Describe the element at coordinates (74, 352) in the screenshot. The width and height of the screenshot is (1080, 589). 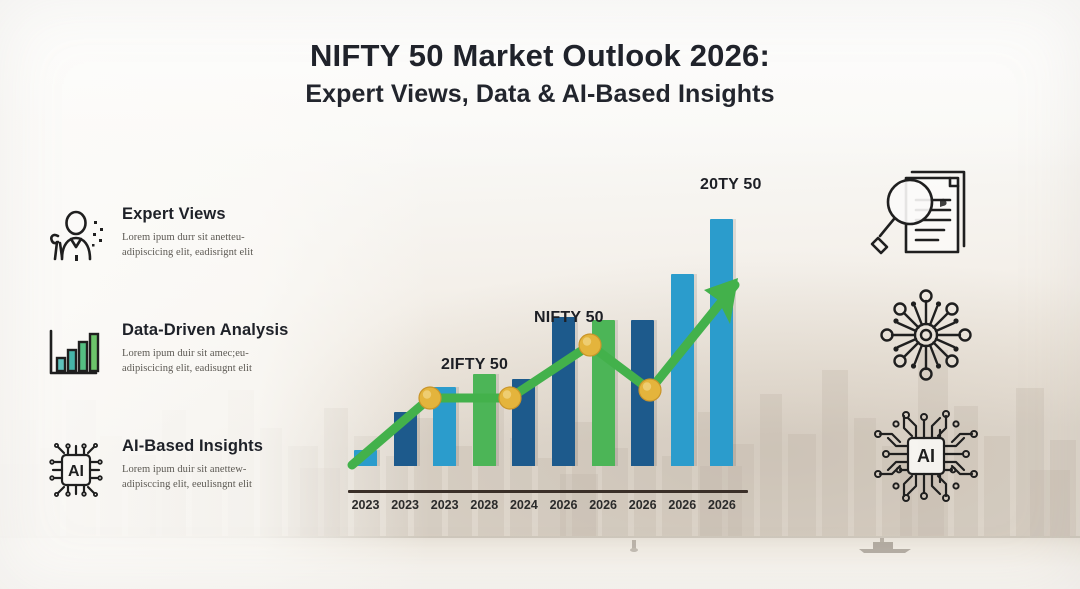
I see `bar-chart-icon` at that location.